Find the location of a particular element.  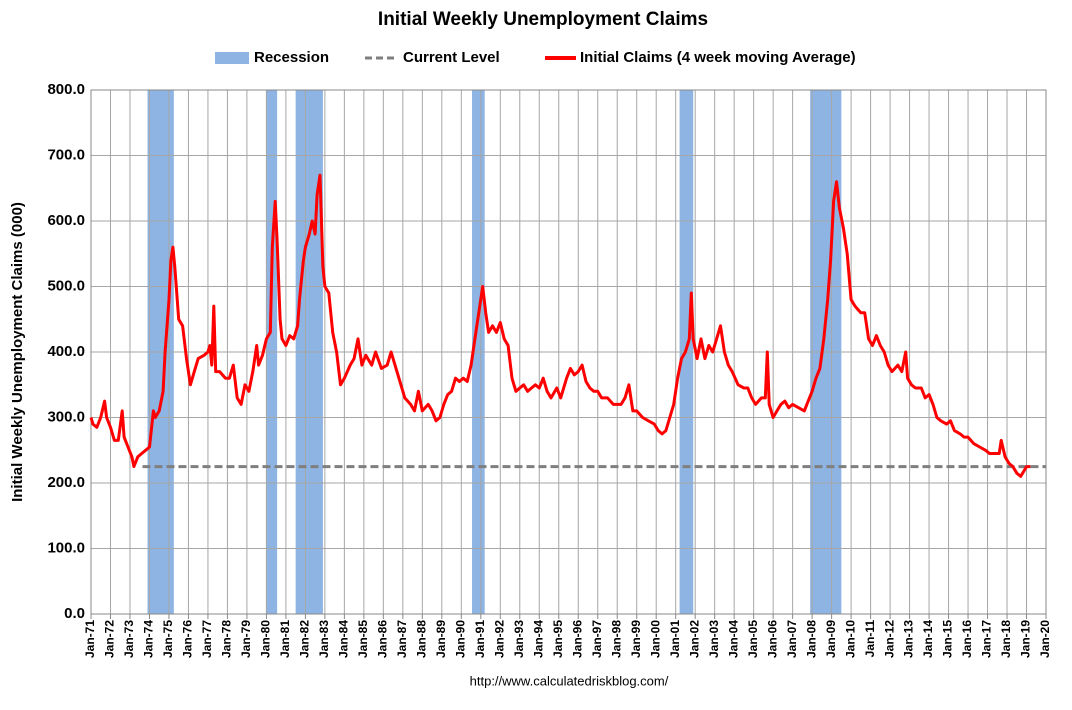

x-tick-label: Jan-81 is located at coordinates (285, 639).